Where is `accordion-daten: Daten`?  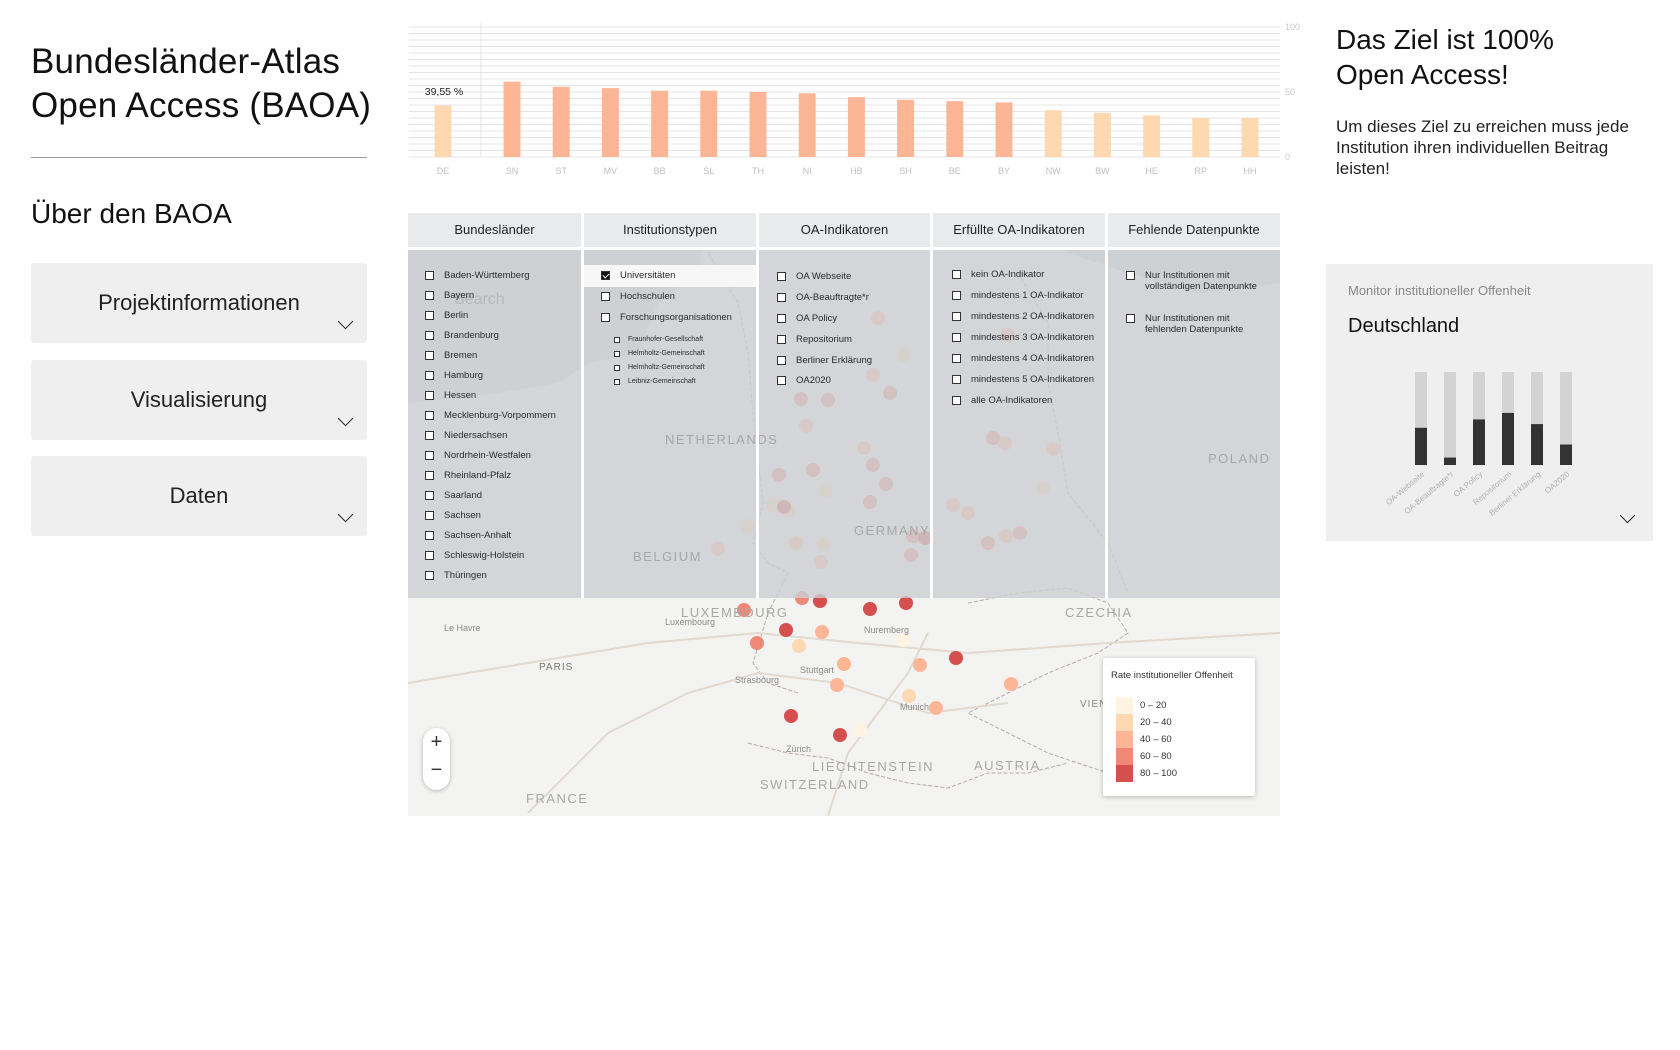
accordion-daten: Daten is located at coordinates (199, 496).